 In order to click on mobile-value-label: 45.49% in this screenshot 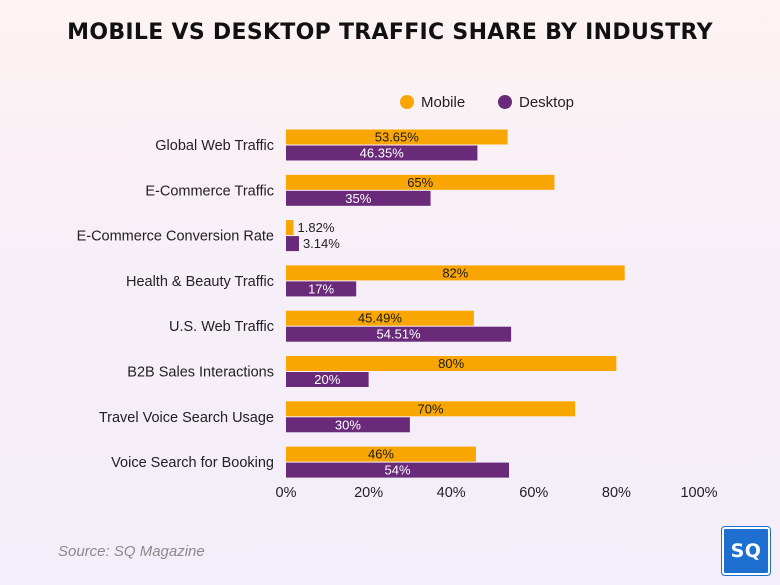, I will do `click(380, 318)`.